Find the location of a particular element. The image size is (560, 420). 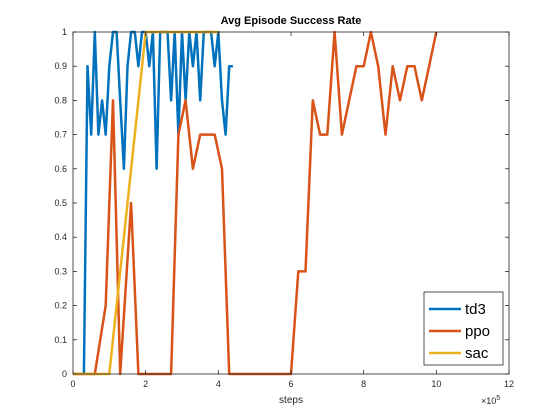

x-tick-label: 4 is located at coordinates (218, 384).